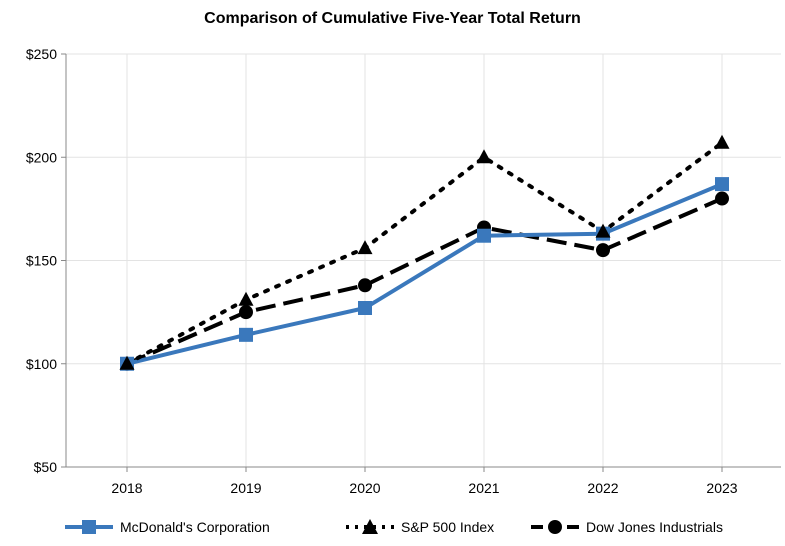 The image size is (785, 546). I want to click on legend-label-mcdonalds: McDonald's Corporation, so click(195, 527).